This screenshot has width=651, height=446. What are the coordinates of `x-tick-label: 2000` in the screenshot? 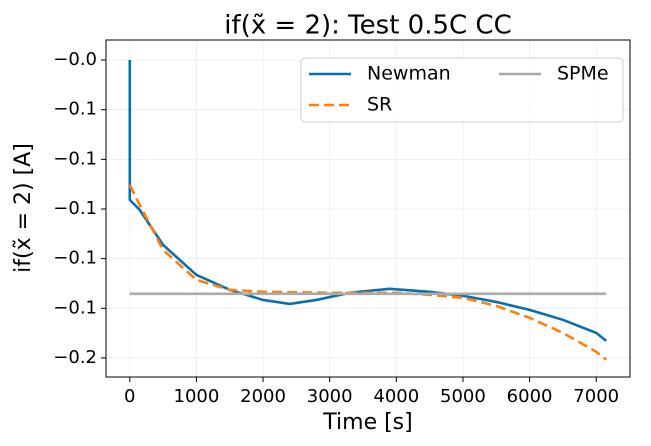 It's located at (263, 396).